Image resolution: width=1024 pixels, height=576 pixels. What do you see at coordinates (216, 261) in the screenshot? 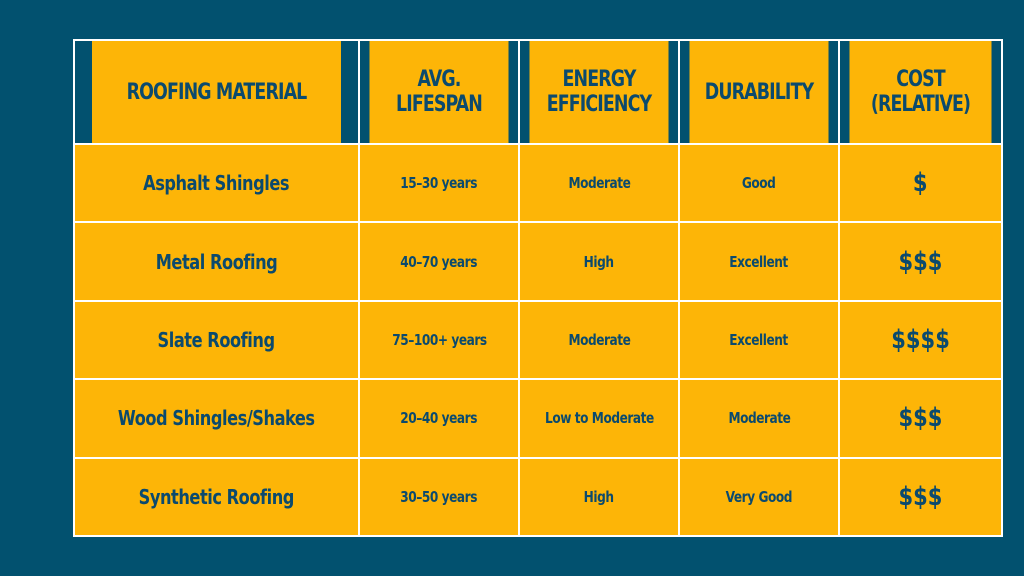
I see `cell-material: Metal Roofing` at bounding box center [216, 261].